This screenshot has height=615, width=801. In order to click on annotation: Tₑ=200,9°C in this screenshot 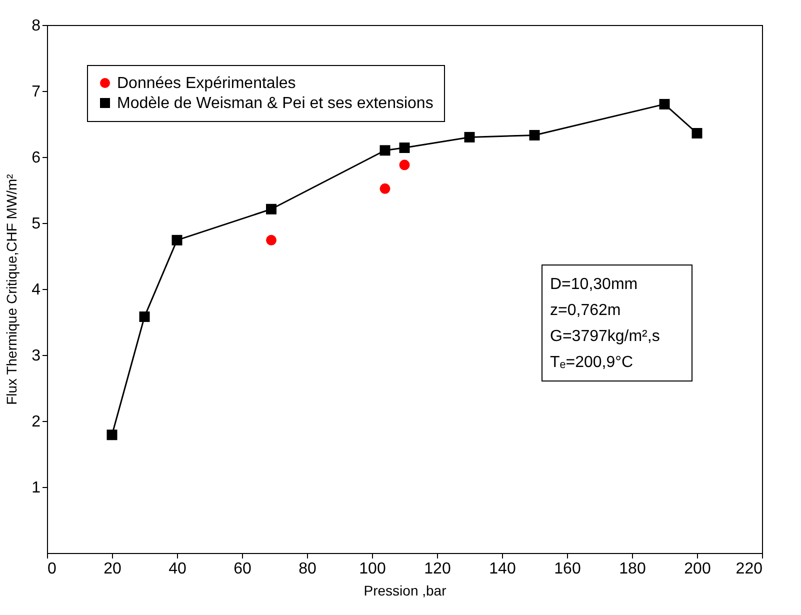, I will do `click(592, 362)`.